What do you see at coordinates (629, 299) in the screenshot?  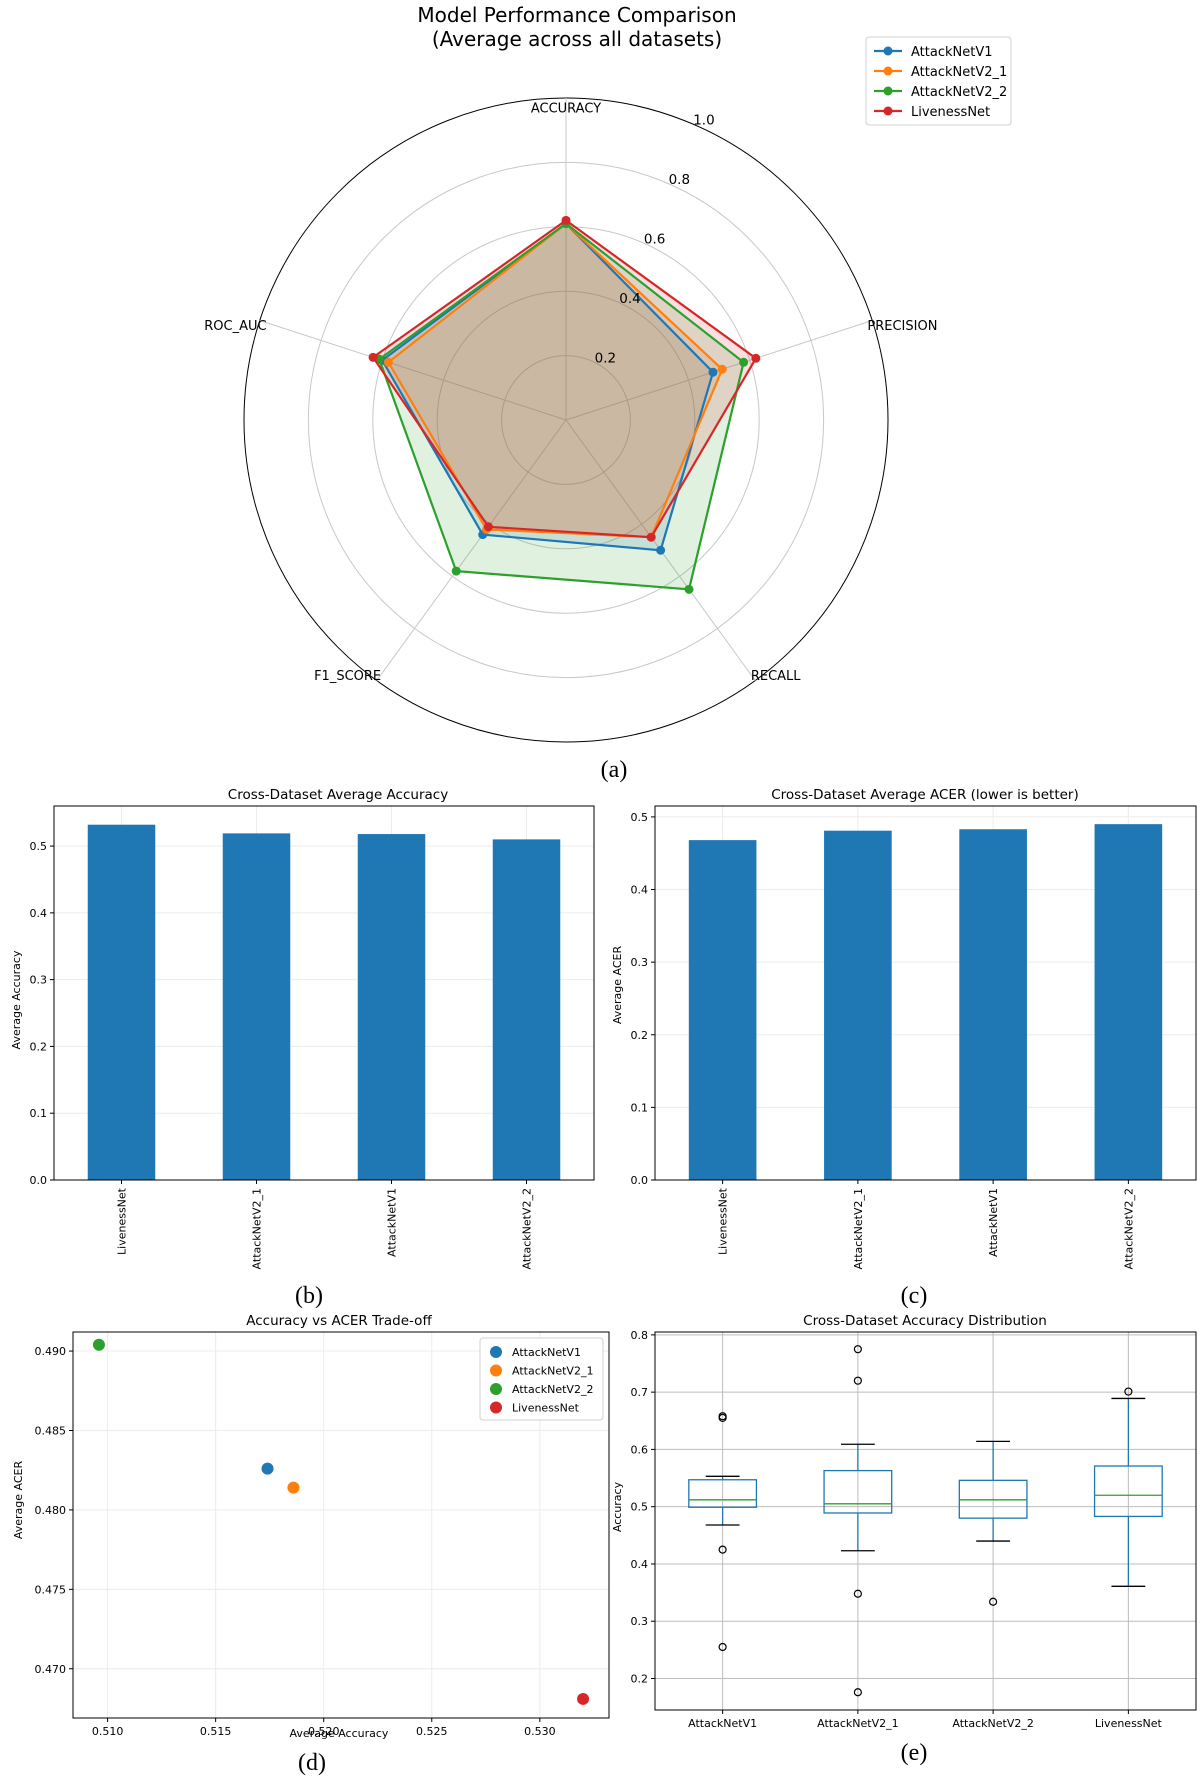 I see `radar-r-tick-label: 0.4` at bounding box center [629, 299].